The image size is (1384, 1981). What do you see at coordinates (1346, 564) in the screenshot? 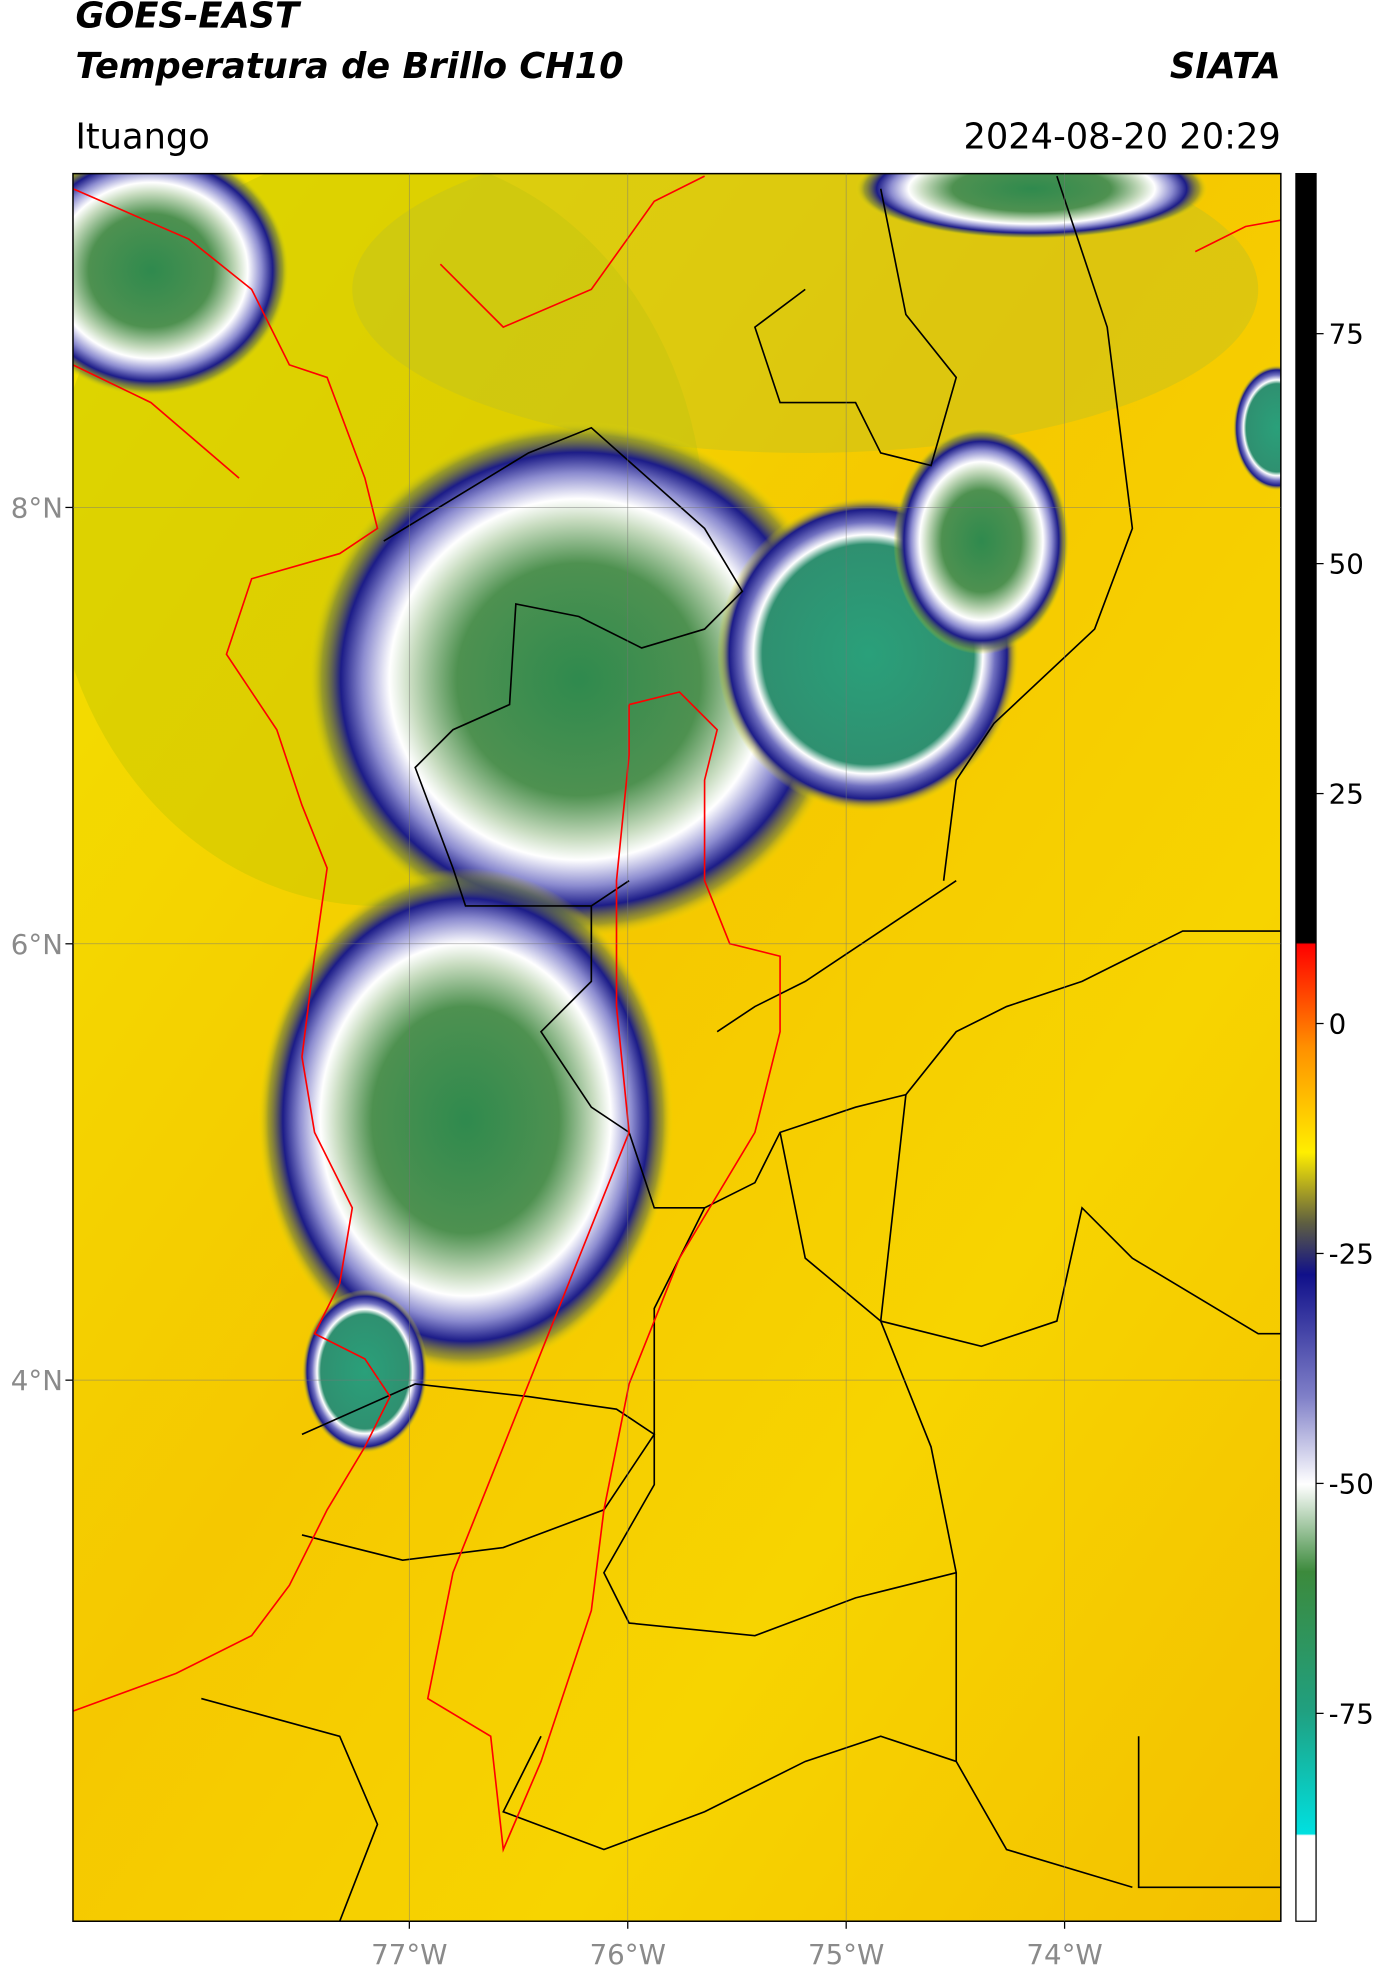
I see `colorbar-tick-label: 50` at bounding box center [1346, 564].